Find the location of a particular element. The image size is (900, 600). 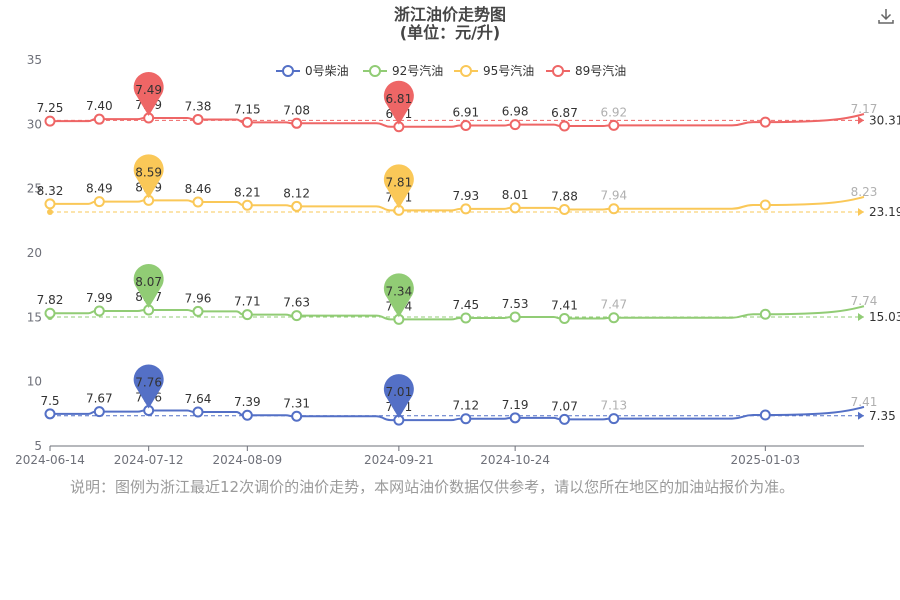

data-label: 7.45 is located at coordinates (465, 305).